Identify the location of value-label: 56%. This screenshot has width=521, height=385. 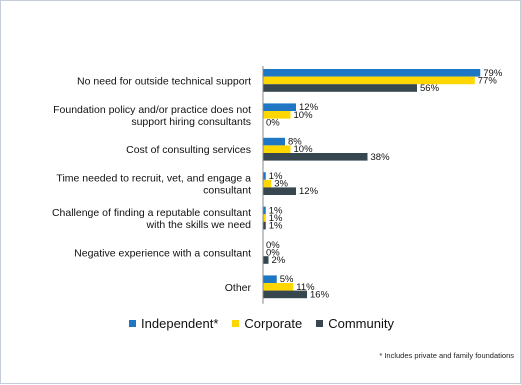
(430, 88).